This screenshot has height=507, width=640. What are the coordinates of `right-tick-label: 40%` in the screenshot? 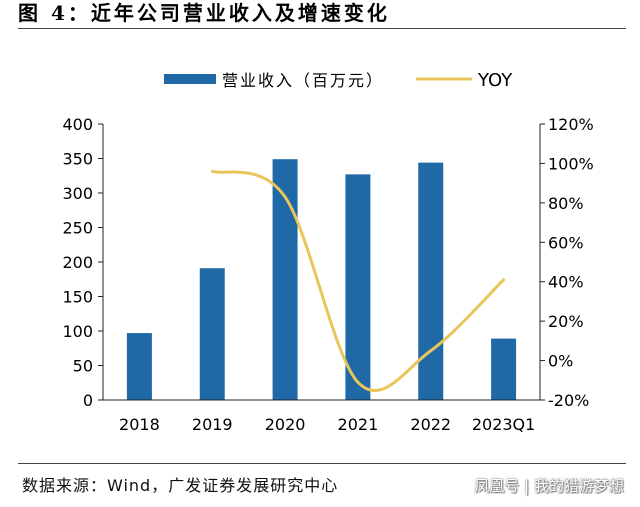 It's located at (566, 282).